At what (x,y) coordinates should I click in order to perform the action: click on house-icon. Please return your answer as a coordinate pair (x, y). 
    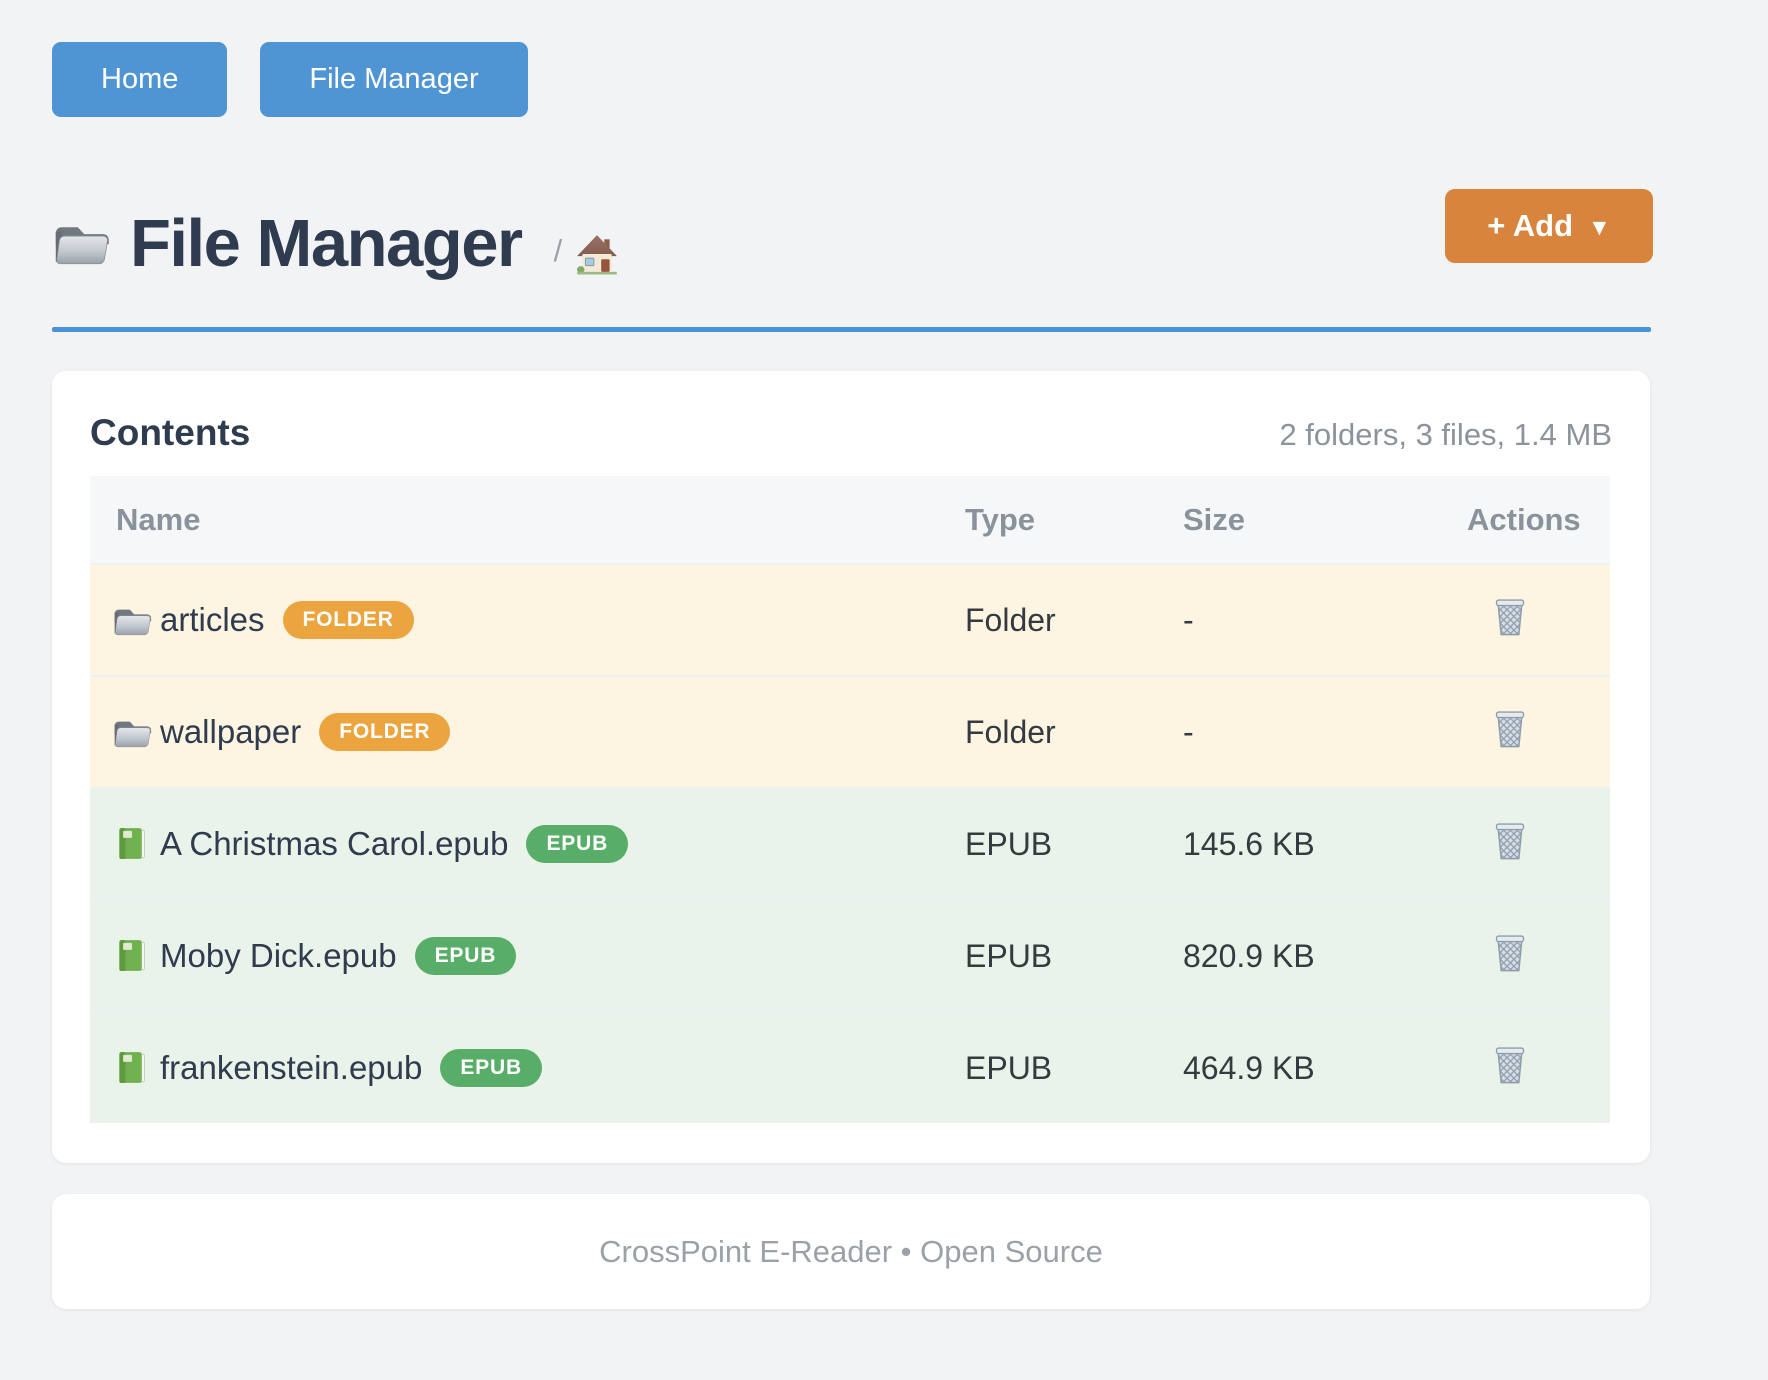
    Looking at the image, I should click on (597, 254).